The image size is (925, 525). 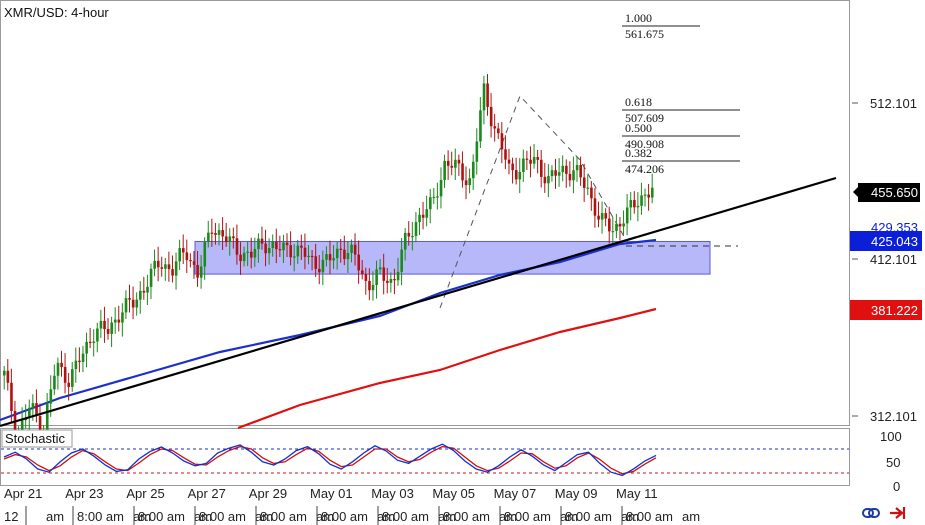 What do you see at coordinates (897, 513) in the screenshot?
I see `arrow-right-icon` at bounding box center [897, 513].